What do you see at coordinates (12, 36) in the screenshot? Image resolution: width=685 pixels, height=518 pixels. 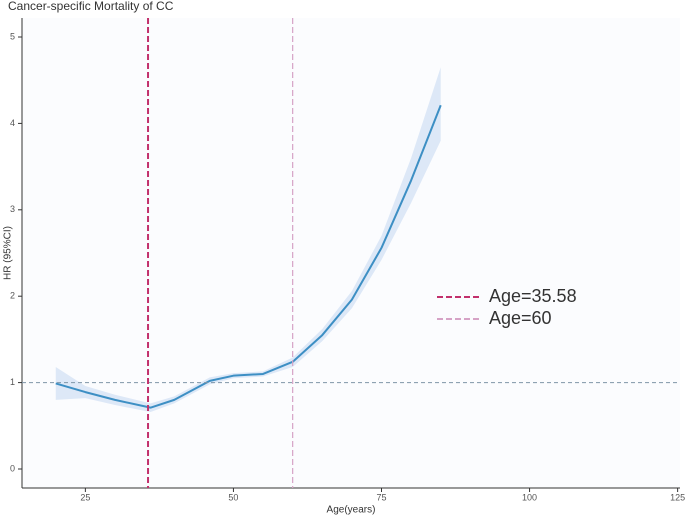 I see `y-tick-label: 5` at bounding box center [12, 36].